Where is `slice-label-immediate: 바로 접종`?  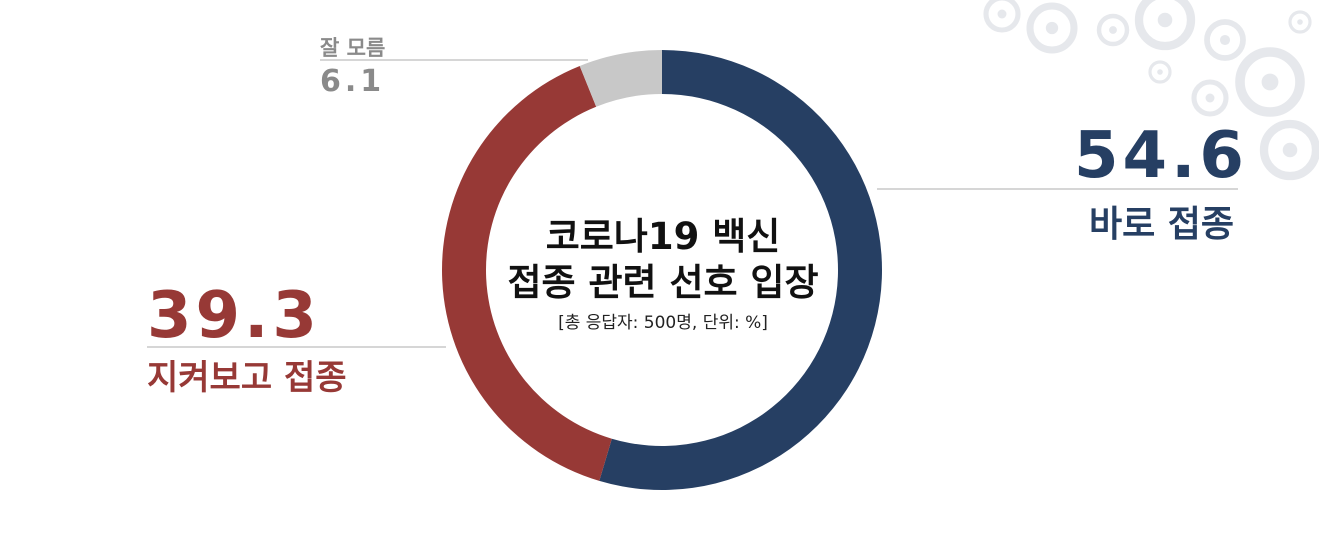 slice-label-immediate: 바로 접종 is located at coordinates (1162, 224).